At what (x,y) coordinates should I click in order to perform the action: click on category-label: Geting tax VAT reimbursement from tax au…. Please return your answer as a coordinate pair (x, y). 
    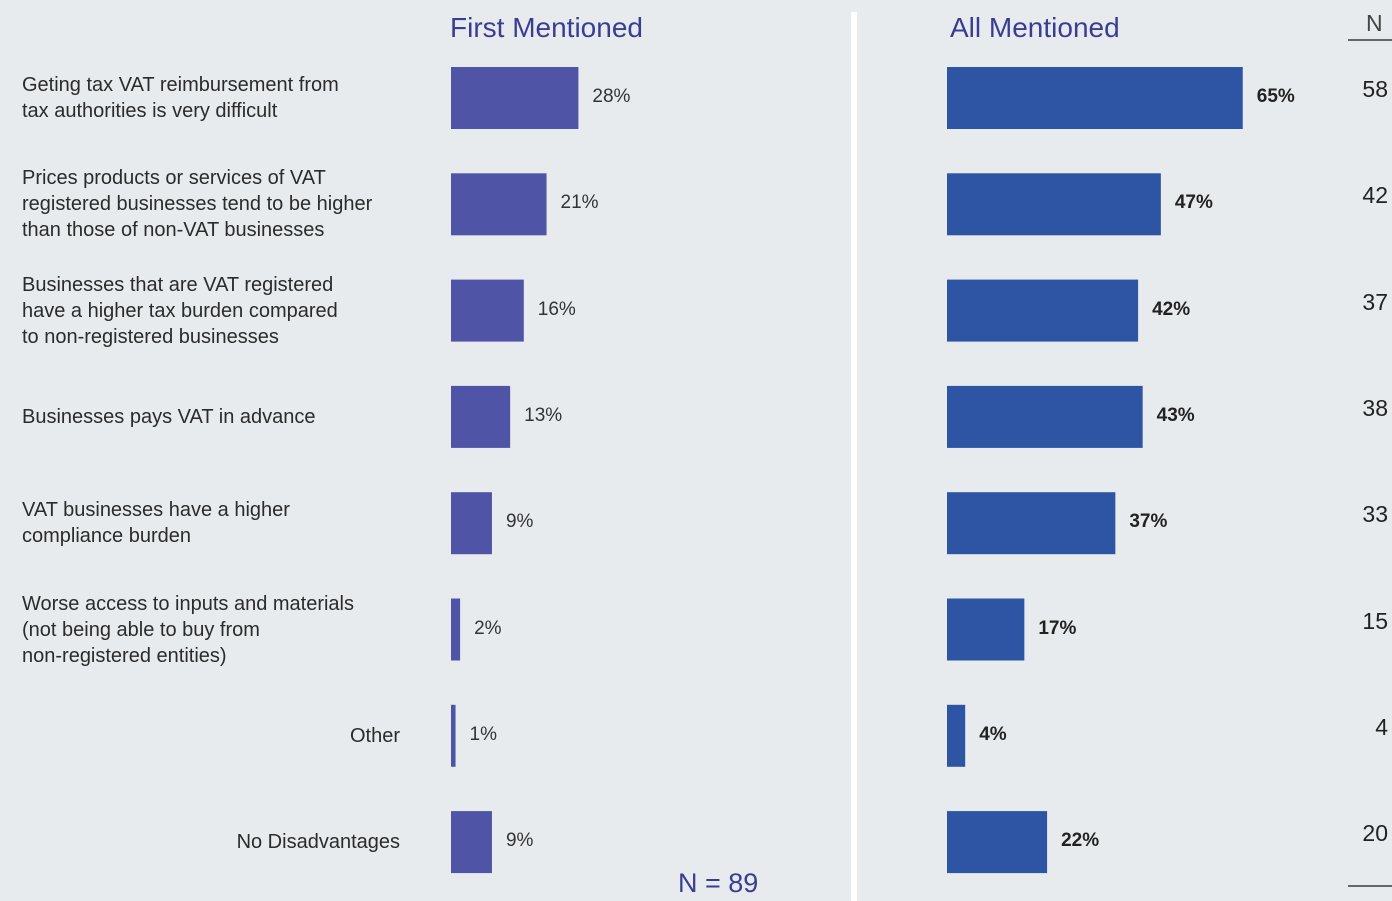
    Looking at the image, I should click on (180, 98).